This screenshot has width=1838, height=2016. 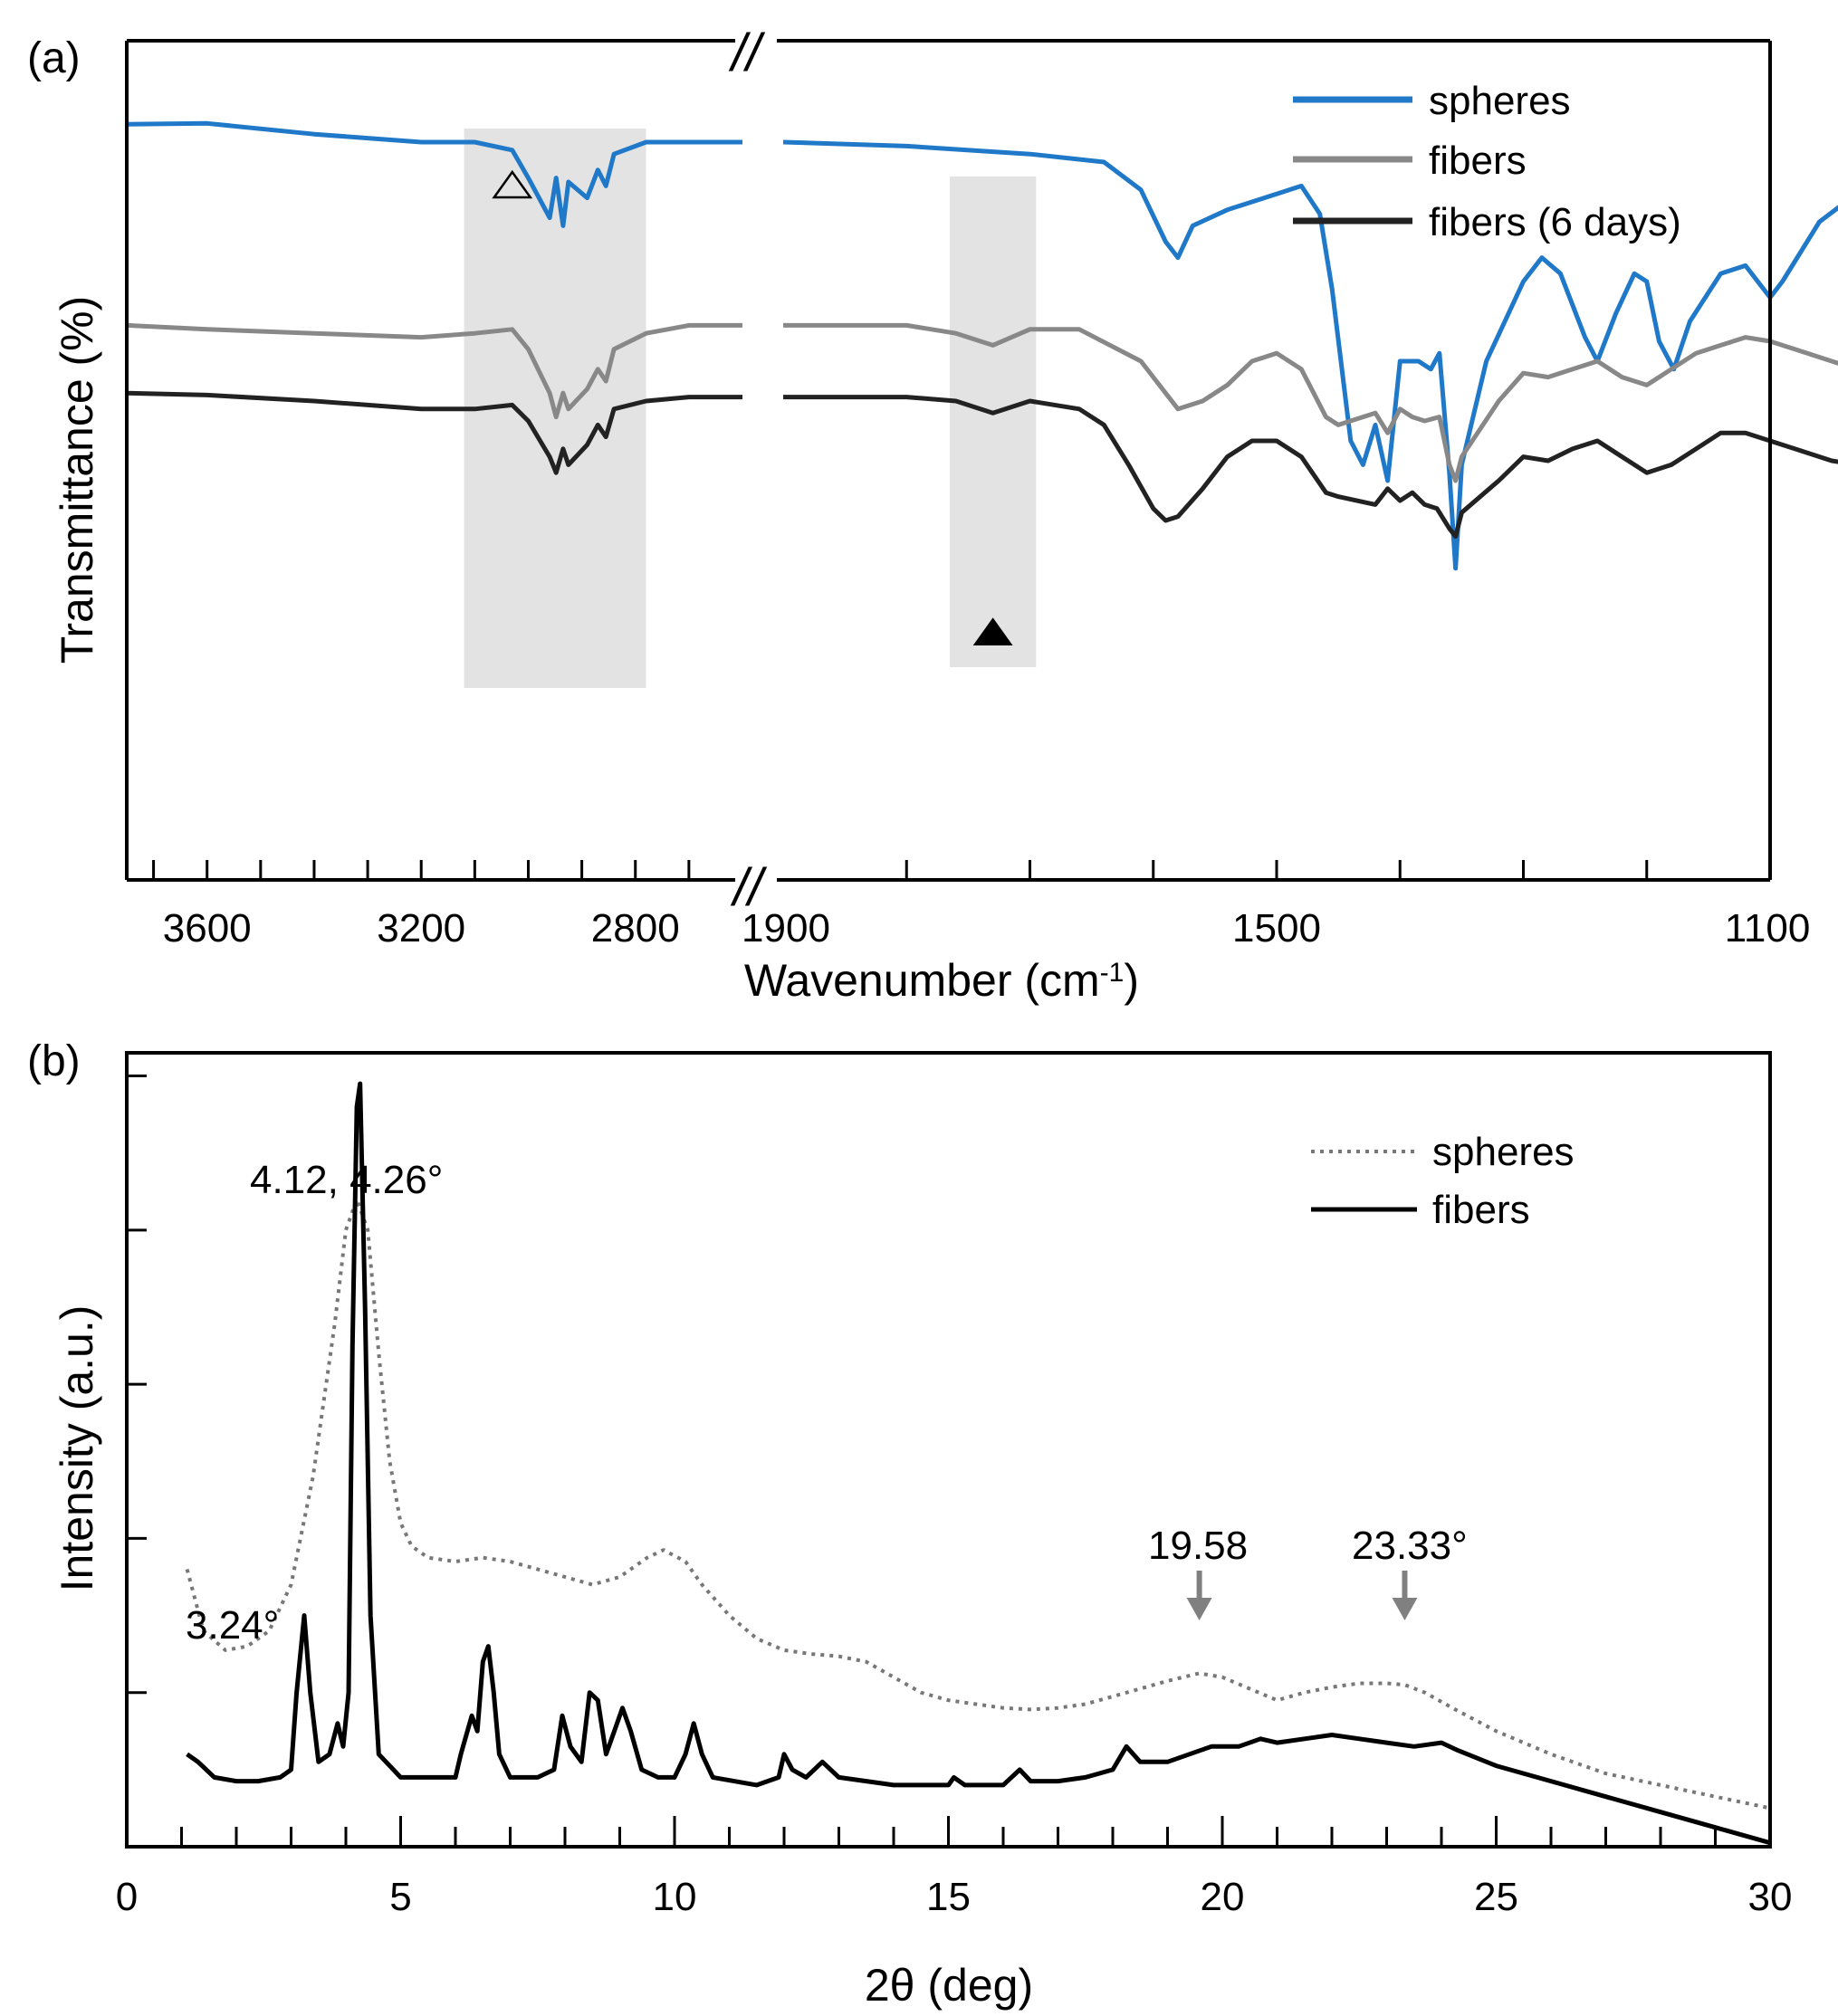 I want to click on b-x-ticks: 0 5 10 15 20 25 30, so click(x=955, y=1867).